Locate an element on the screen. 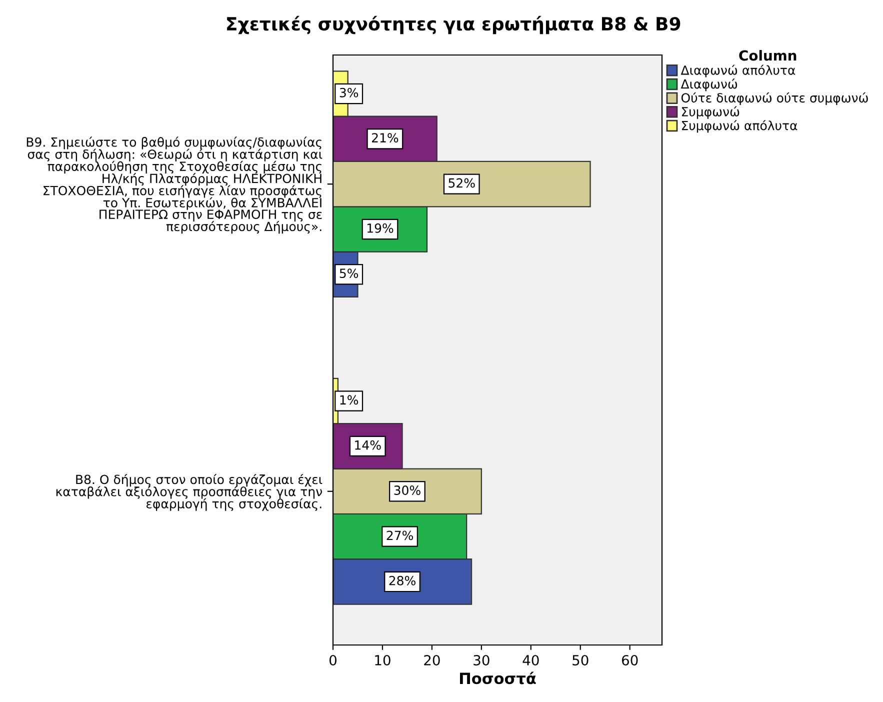 This screenshot has width=883, height=702. x-tick-label: 20 is located at coordinates (432, 660).